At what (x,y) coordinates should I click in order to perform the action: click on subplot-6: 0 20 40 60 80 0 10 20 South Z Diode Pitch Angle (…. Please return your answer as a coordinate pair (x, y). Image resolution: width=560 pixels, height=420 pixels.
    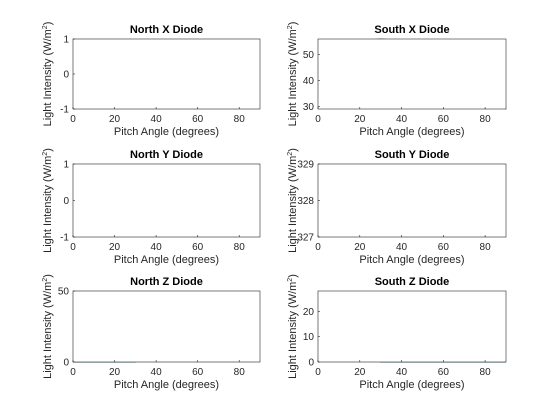
    Looking at the image, I should click on (397, 332).